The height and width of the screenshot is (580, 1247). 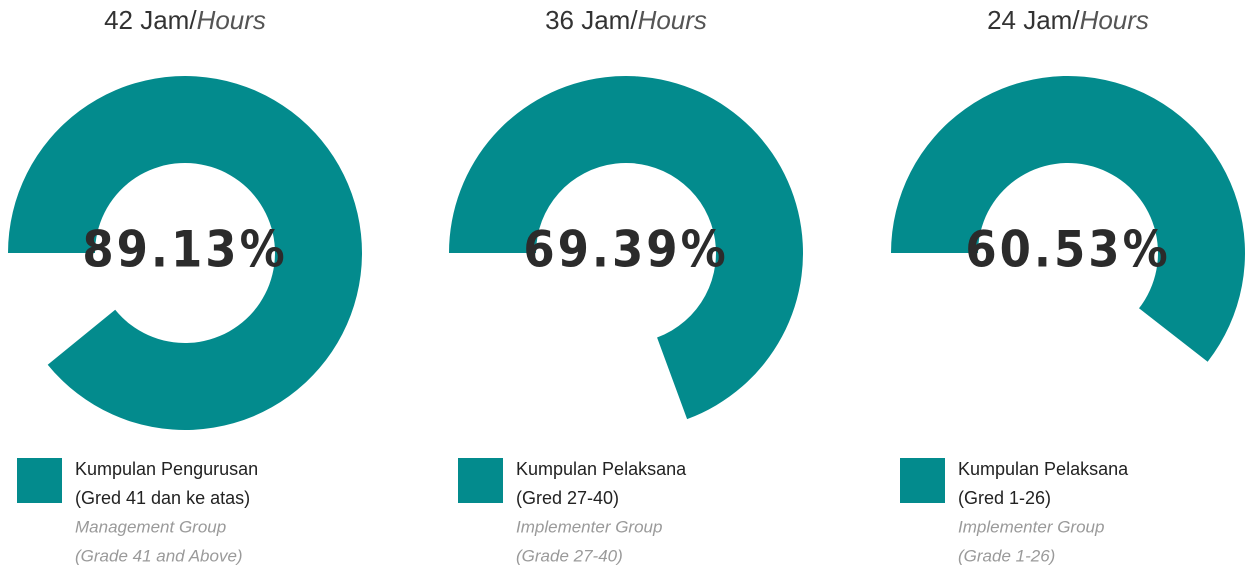 What do you see at coordinates (184, 250) in the screenshot?
I see `value-label: 89.13%` at bounding box center [184, 250].